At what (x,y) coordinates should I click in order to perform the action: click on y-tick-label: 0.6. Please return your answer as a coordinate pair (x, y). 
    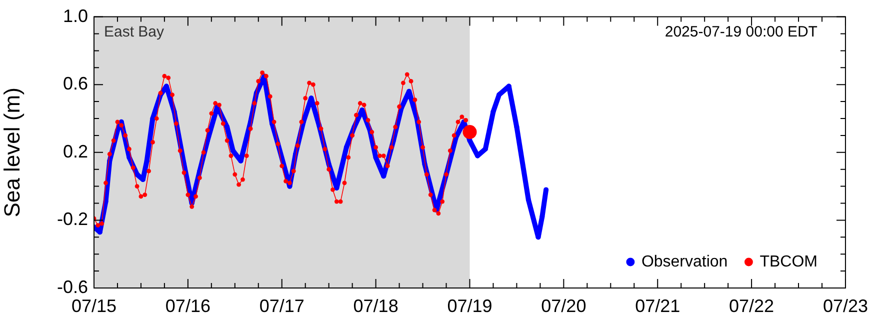
    Looking at the image, I should click on (75, 84).